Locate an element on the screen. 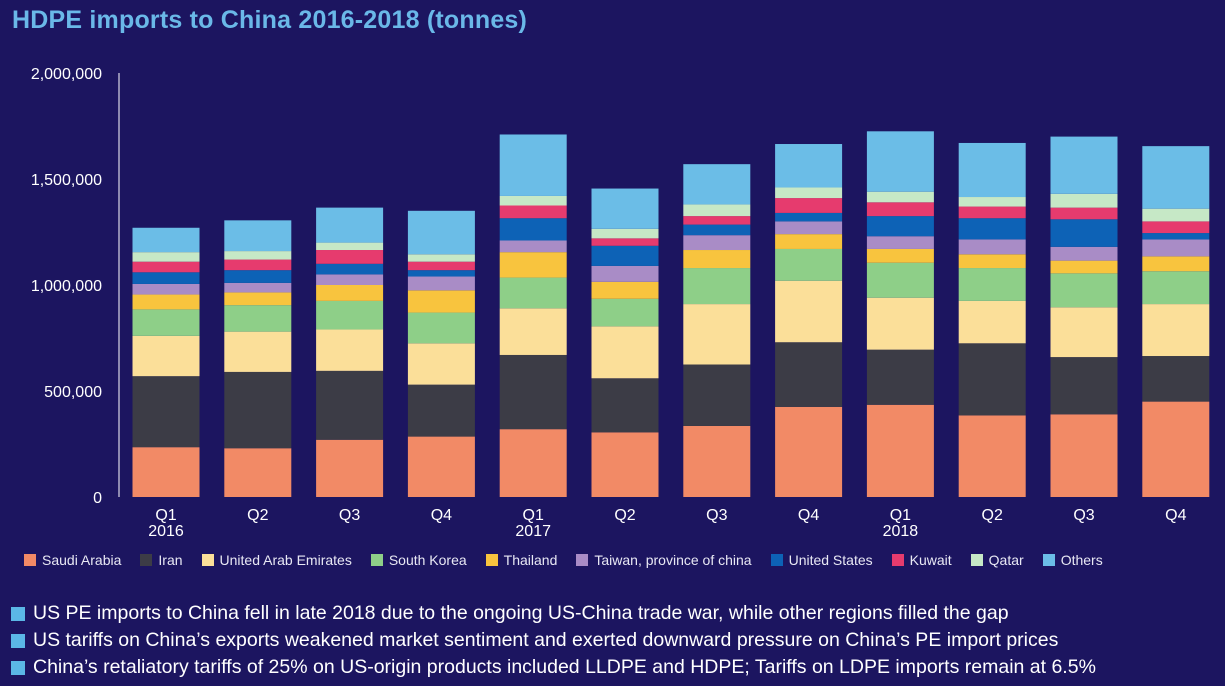  legend-item: Iran is located at coordinates (161, 560).